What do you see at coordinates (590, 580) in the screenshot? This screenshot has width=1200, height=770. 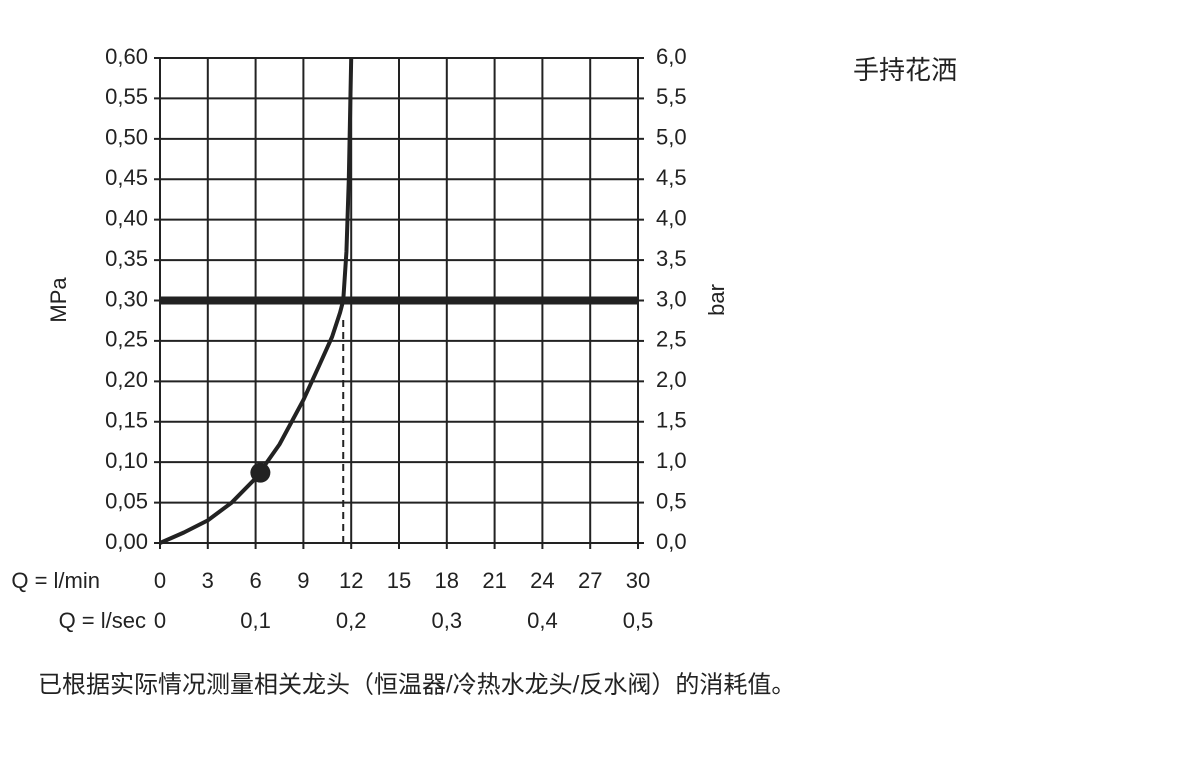 I see `x-tick-label: 27` at bounding box center [590, 580].